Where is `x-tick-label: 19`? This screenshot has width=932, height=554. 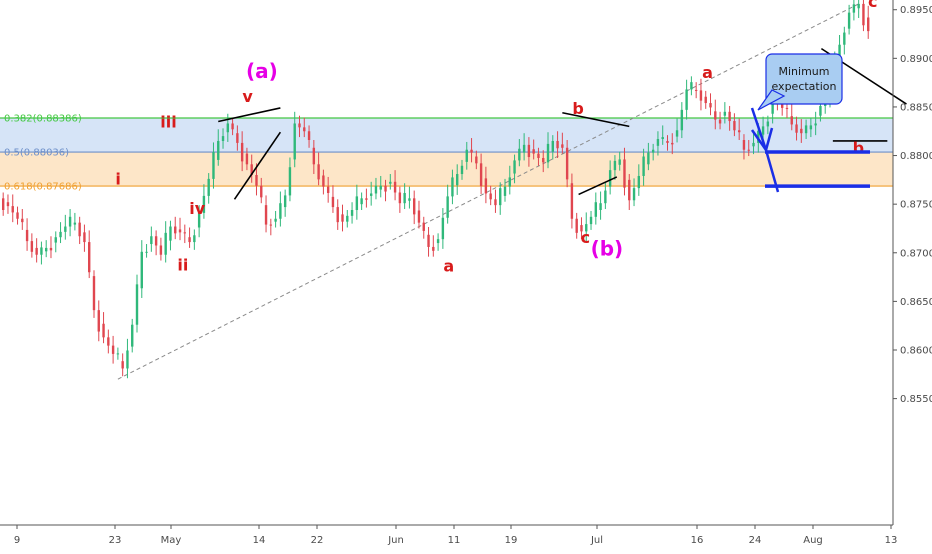 x-tick-label: 19 is located at coordinates (511, 540).